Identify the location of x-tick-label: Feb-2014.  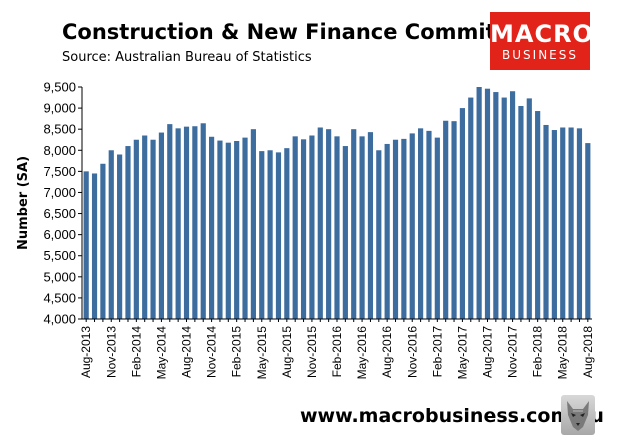
(136, 352).